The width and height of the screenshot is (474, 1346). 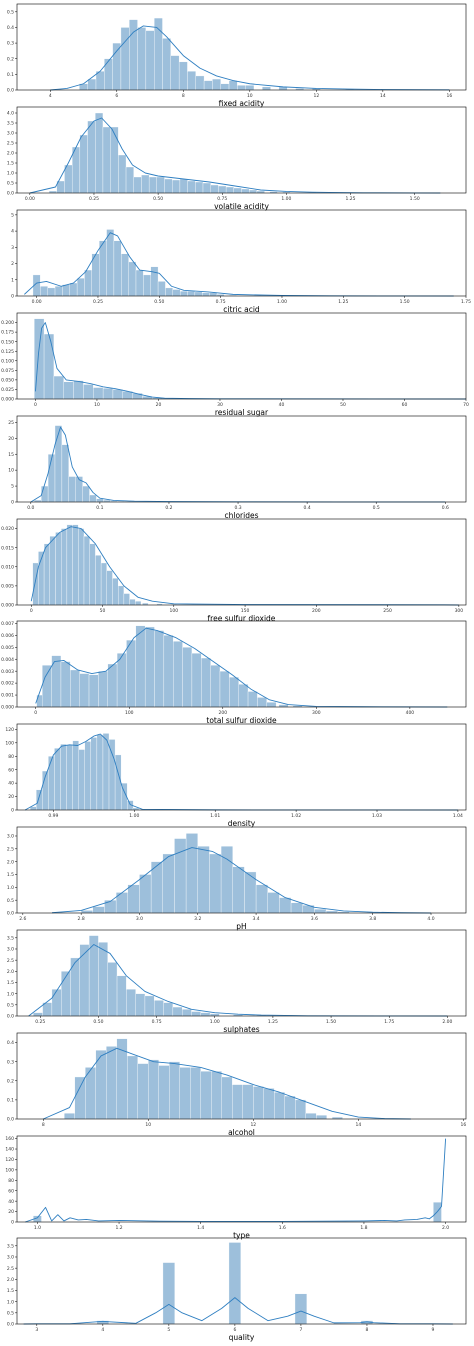 What do you see at coordinates (7, 390) in the screenshot?
I see `y-tick-label: 0.025` at bounding box center [7, 390].